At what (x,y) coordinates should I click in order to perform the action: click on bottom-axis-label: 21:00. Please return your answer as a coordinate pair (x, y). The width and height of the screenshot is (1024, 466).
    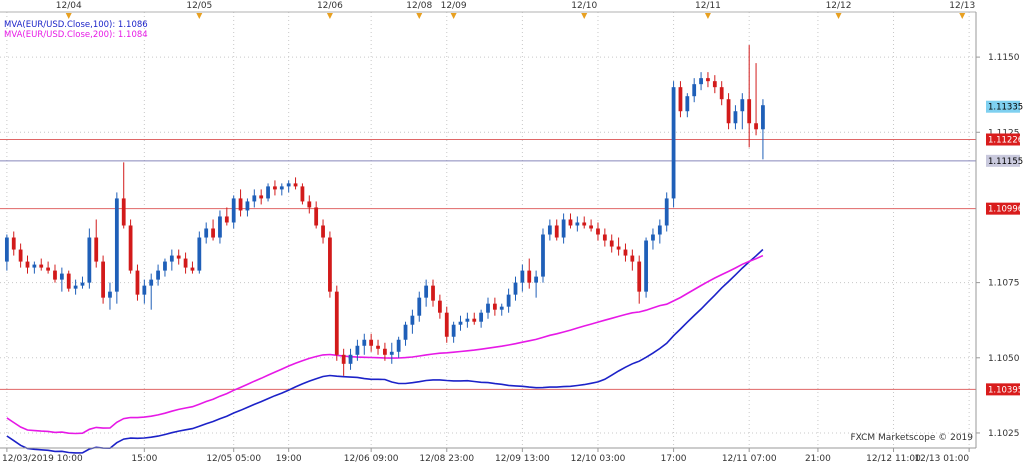
    Looking at the image, I should click on (818, 459).